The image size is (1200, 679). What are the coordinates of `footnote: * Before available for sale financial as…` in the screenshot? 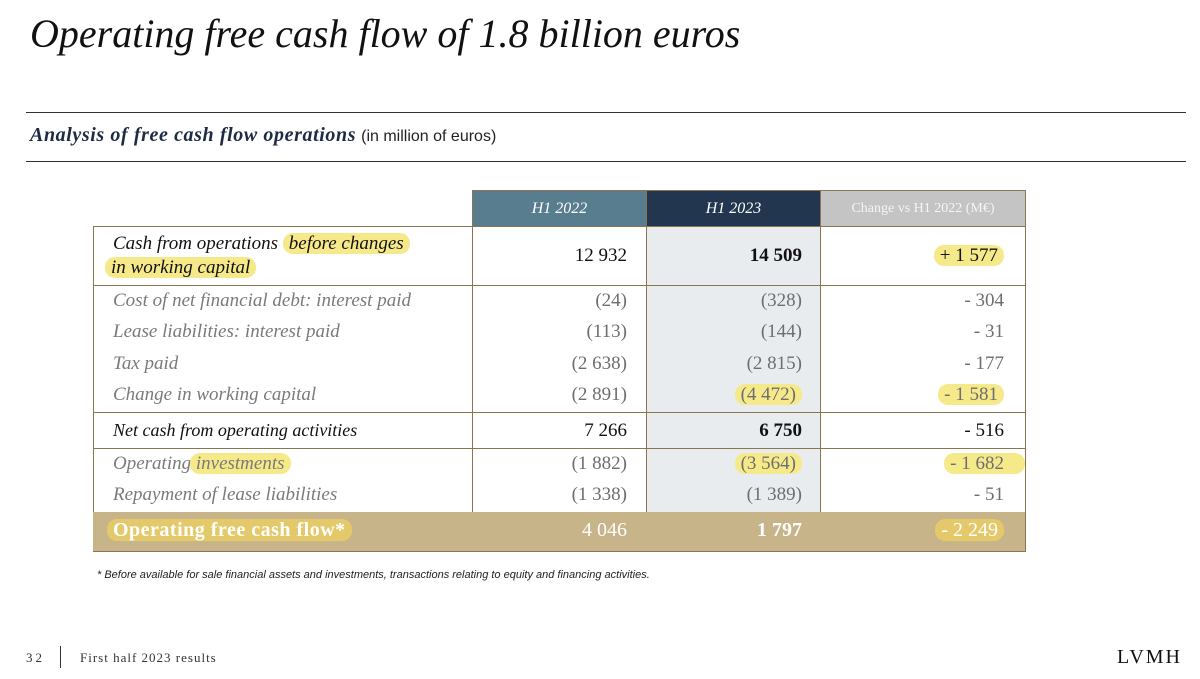 It's located at (373, 575).